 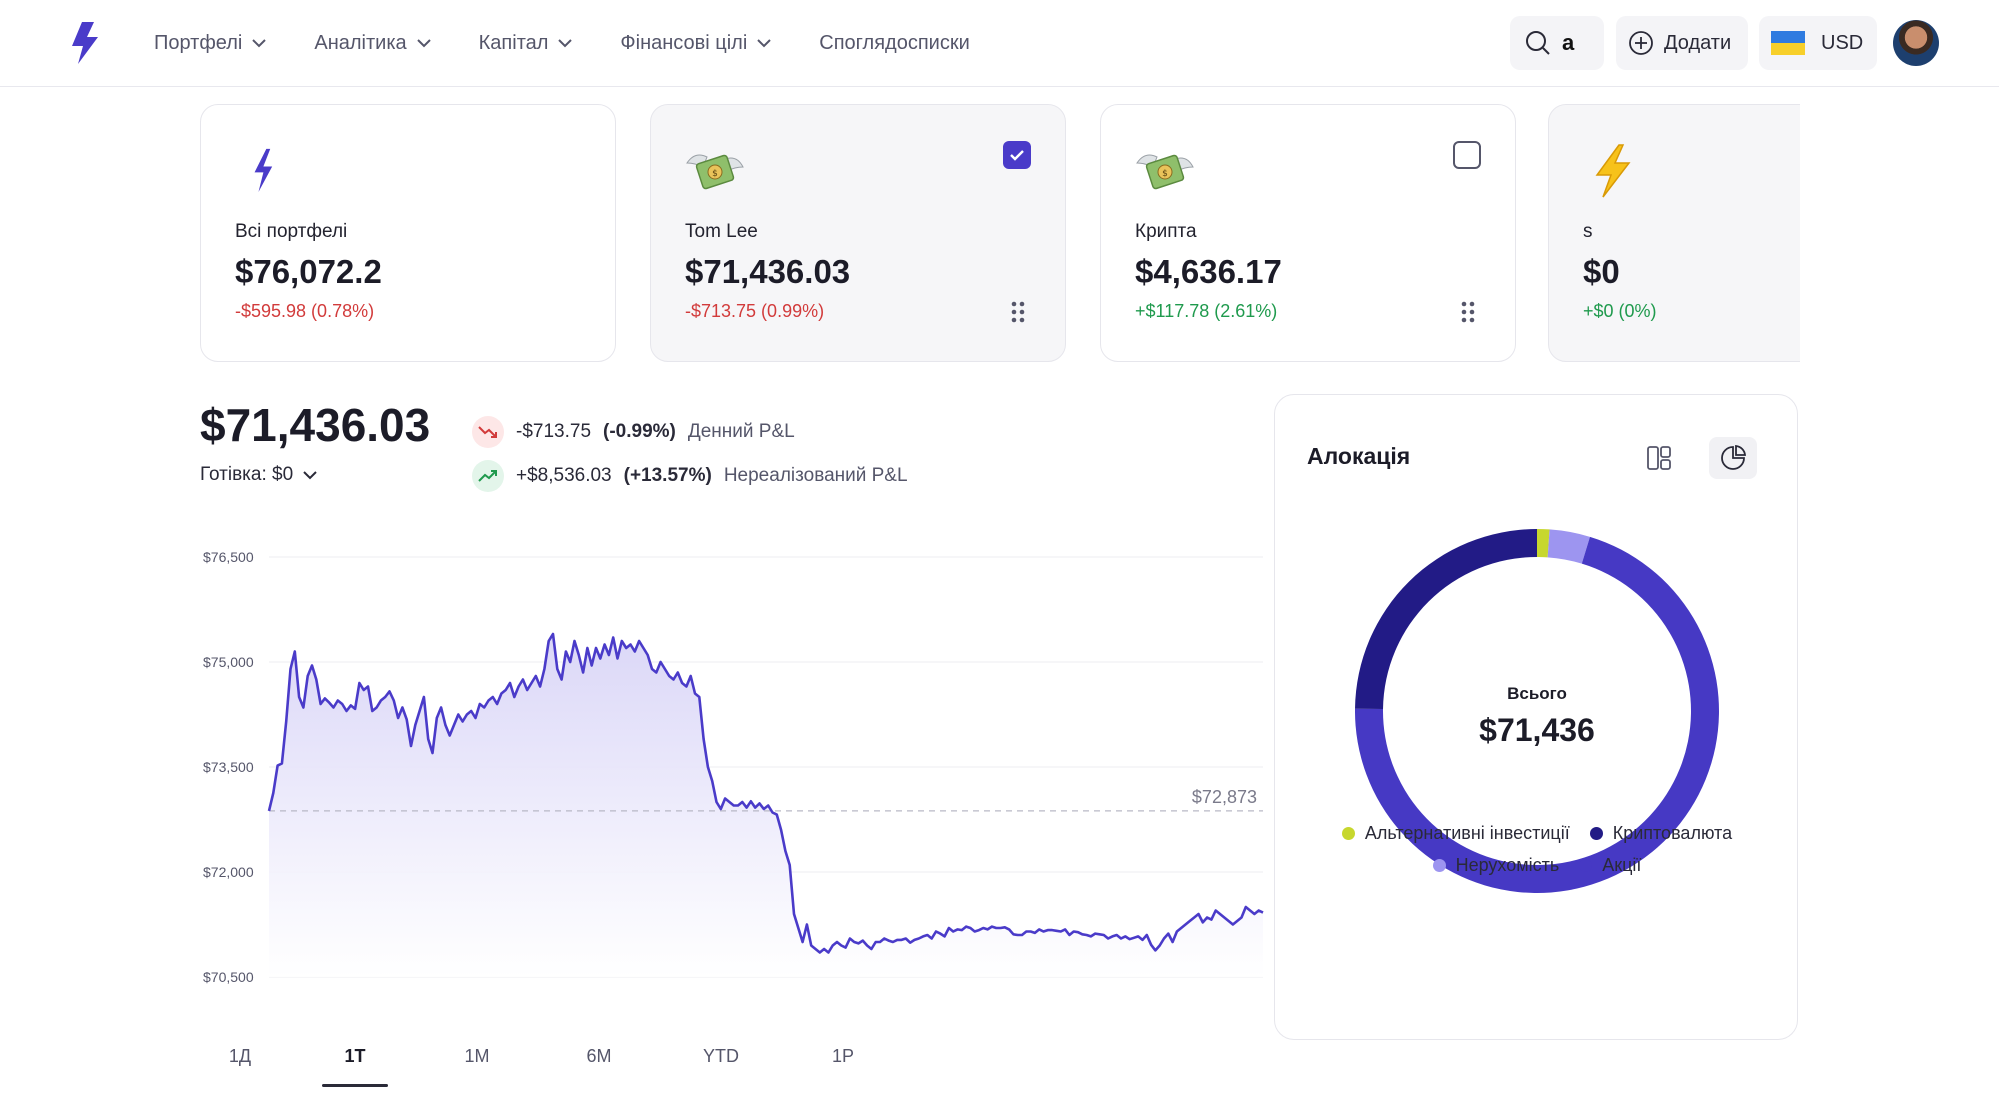 I want to click on search-icon, so click(x=1538, y=43).